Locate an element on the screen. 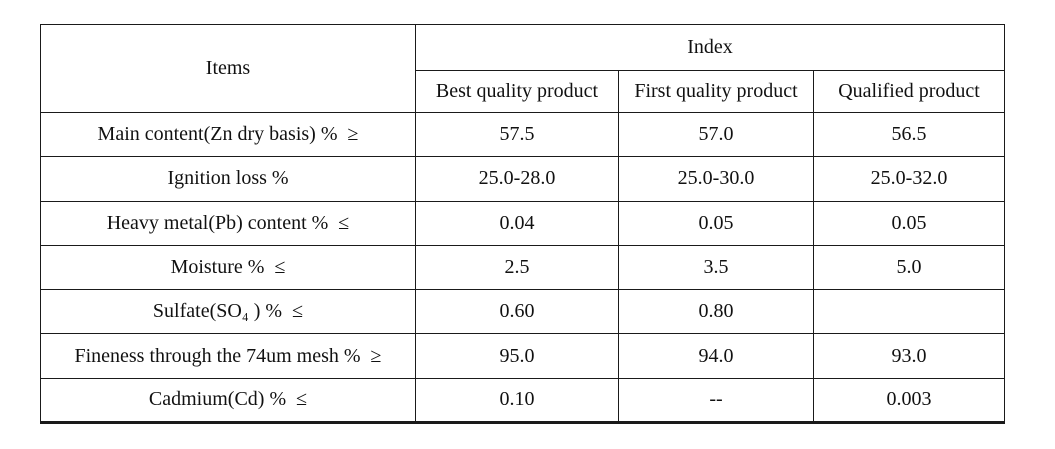  item-cell: Fineness through the 74um mesh % ≥ is located at coordinates (228, 356).